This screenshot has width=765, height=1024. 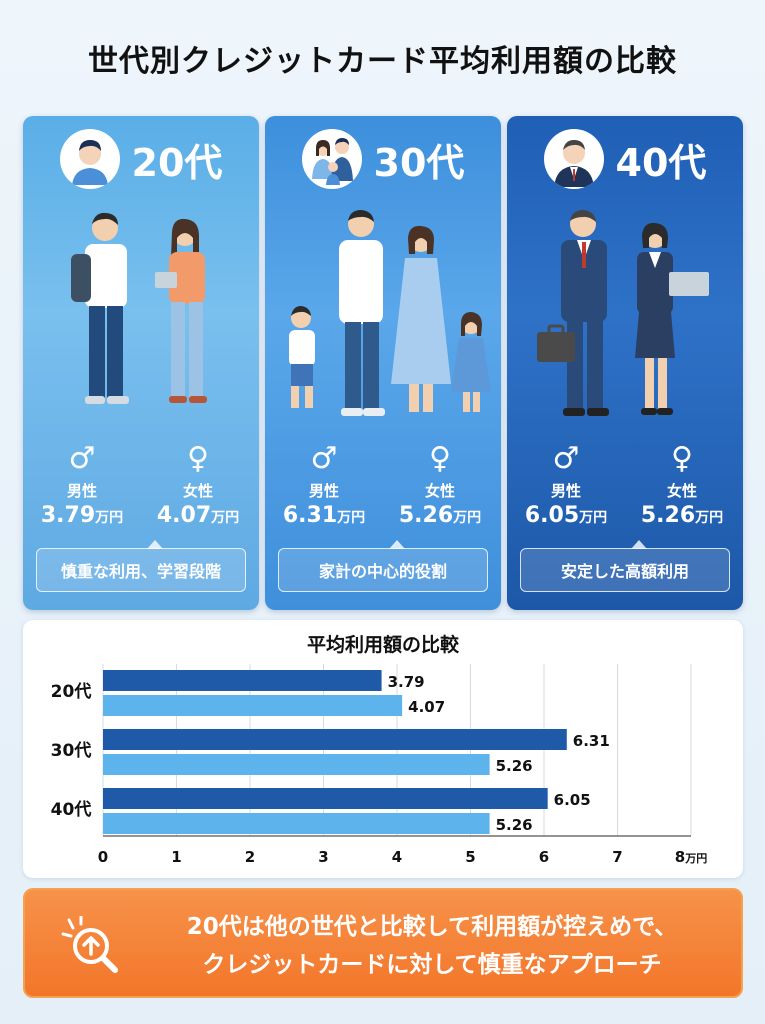 I want to click on x-tick-label: 4, so click(x=397, y=857).